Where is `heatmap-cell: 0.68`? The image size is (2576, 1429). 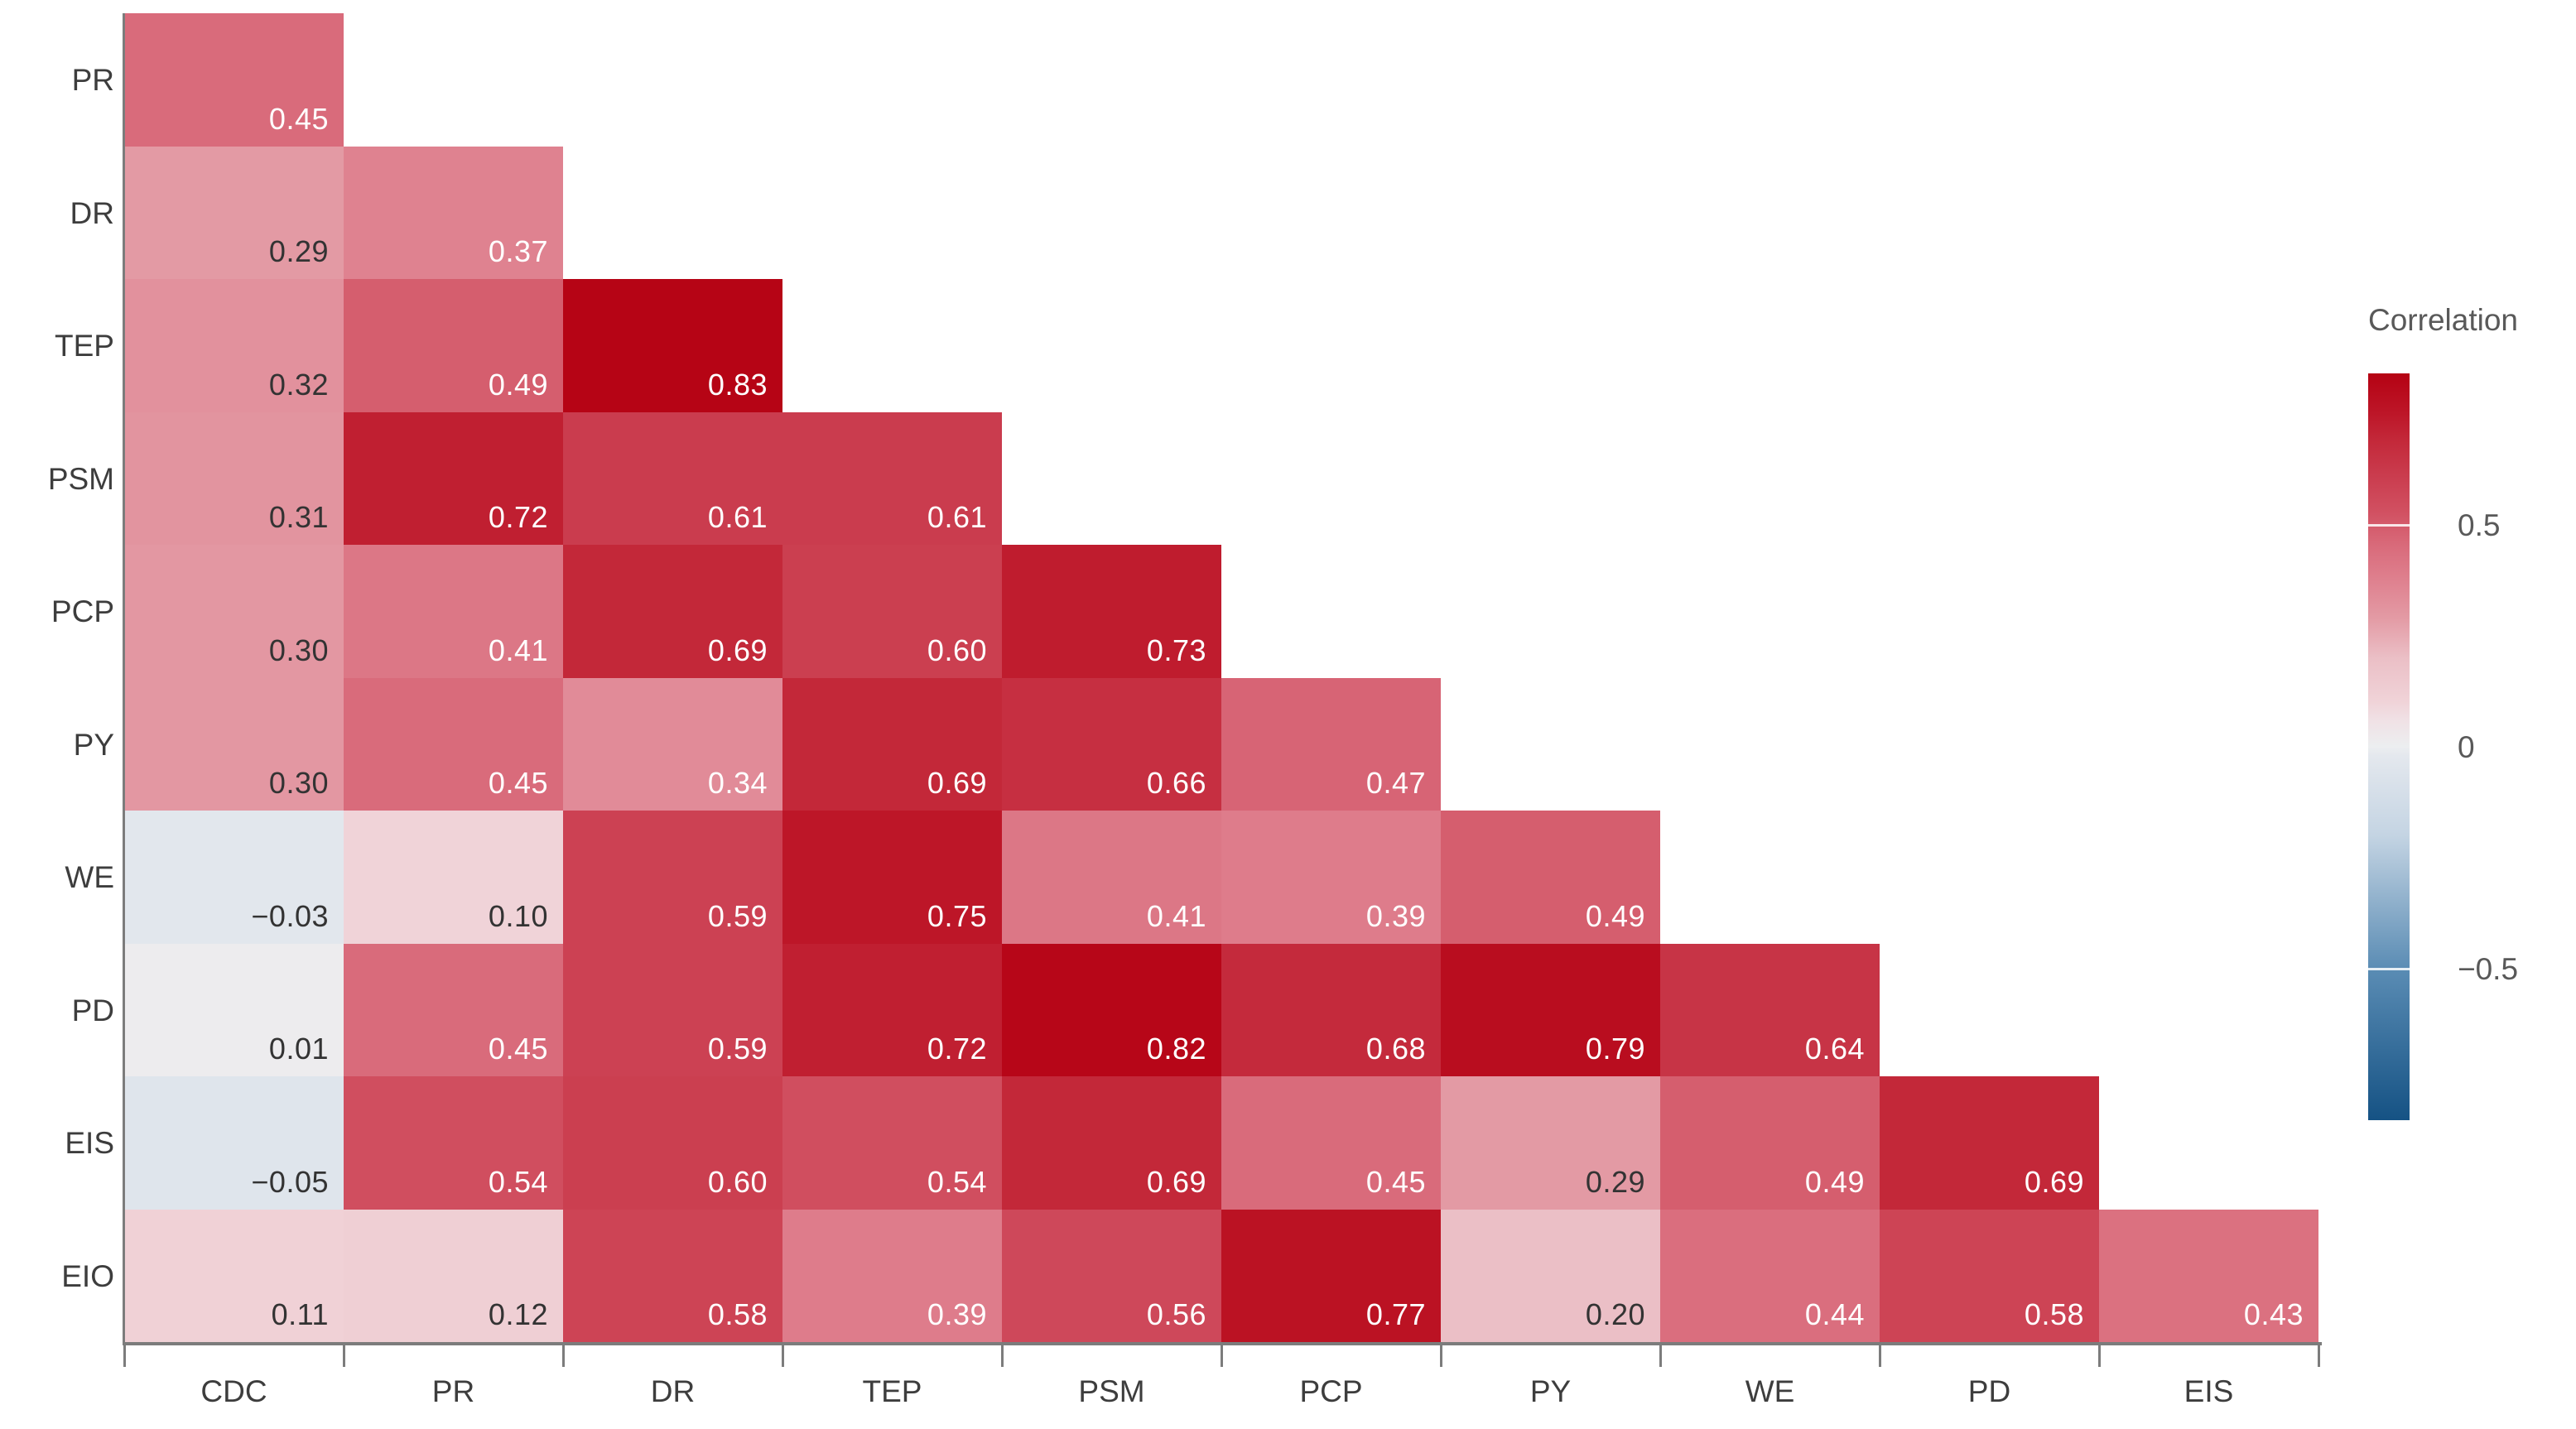 heatmap-cell: 0.68 is located at coordinates (1331, 1009).